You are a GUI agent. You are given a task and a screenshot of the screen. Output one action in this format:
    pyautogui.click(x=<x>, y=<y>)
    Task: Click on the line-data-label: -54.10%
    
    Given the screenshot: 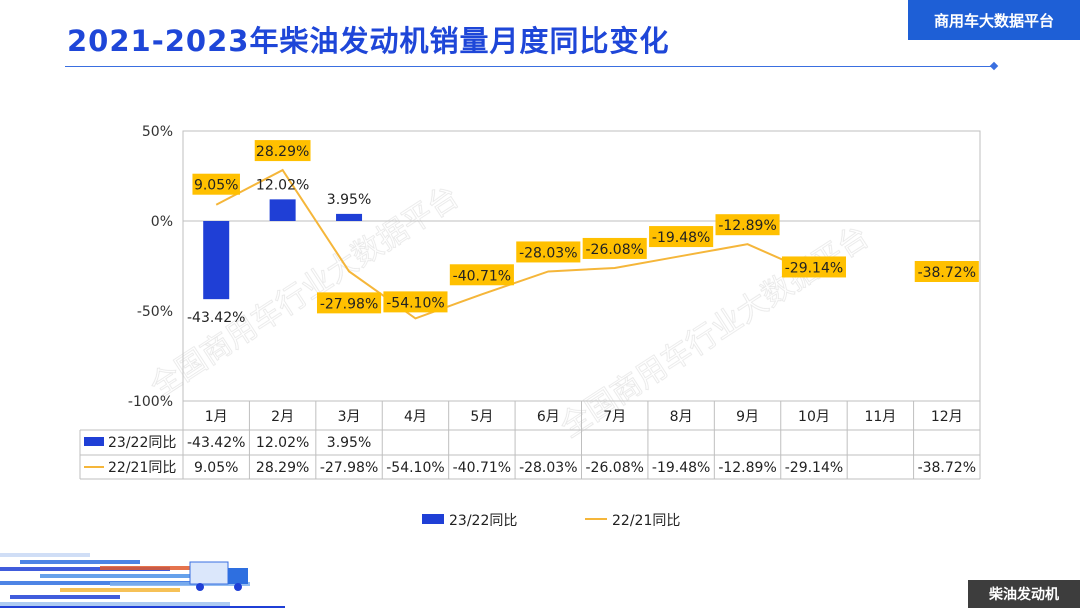 What is the action you would take?
    pyautogui.click(x=415, y=303)
    